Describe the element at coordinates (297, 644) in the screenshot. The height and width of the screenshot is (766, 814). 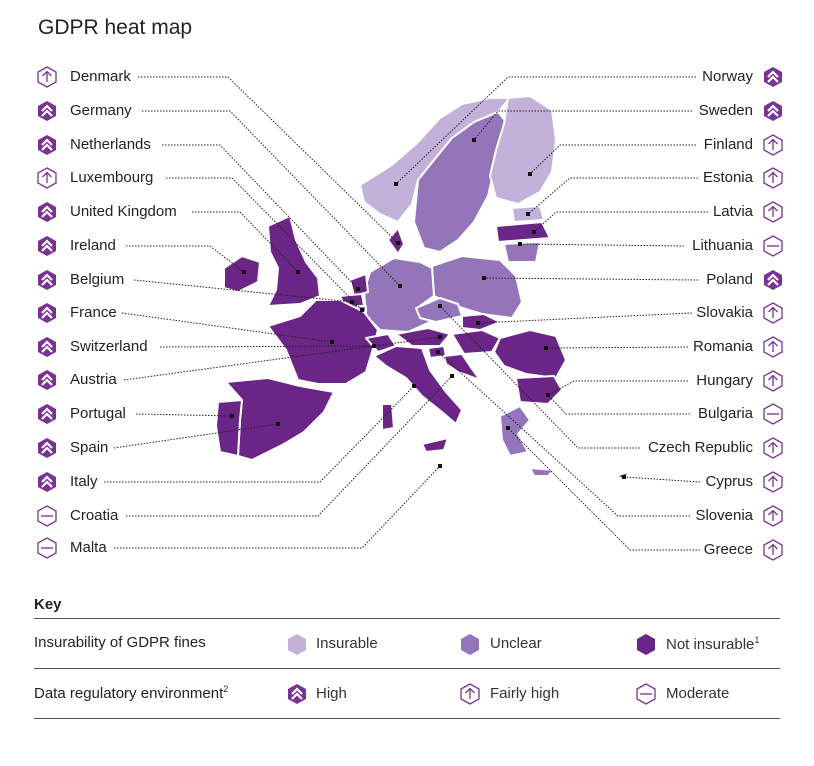
I see `swatch-insurable` at that location.